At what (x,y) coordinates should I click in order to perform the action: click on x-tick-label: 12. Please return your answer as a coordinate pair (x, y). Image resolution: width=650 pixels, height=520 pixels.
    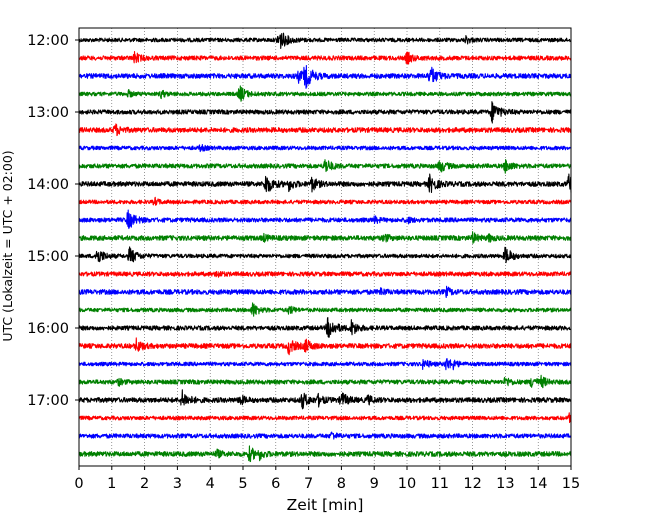
    Looking at the image, I should click on (472, 484).